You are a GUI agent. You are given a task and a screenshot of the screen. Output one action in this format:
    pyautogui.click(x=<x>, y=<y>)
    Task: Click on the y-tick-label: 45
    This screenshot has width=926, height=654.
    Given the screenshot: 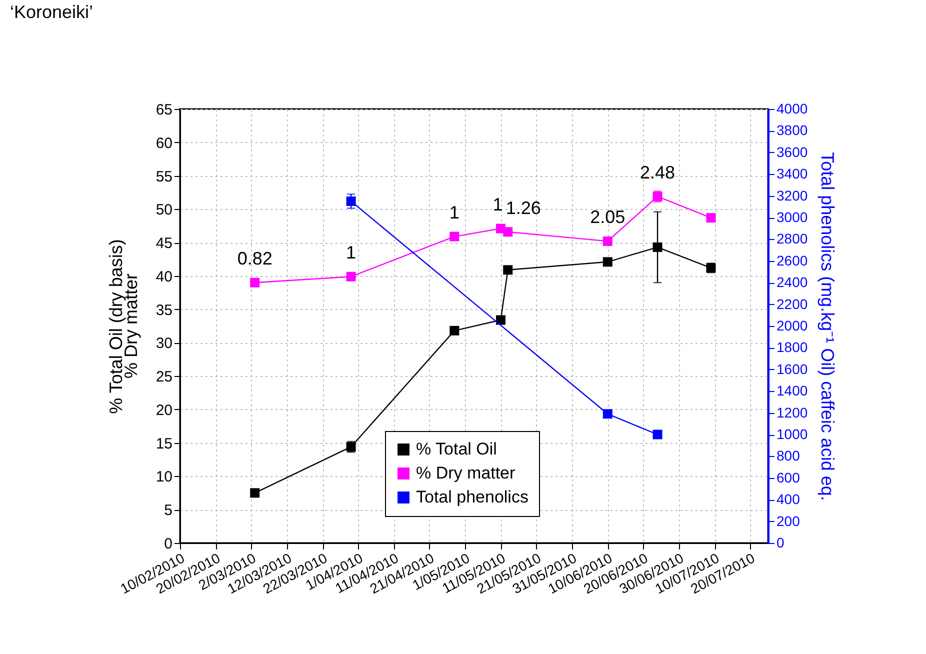 What is the action you would take?
    pyautogui.click(x=164, y=243)
    